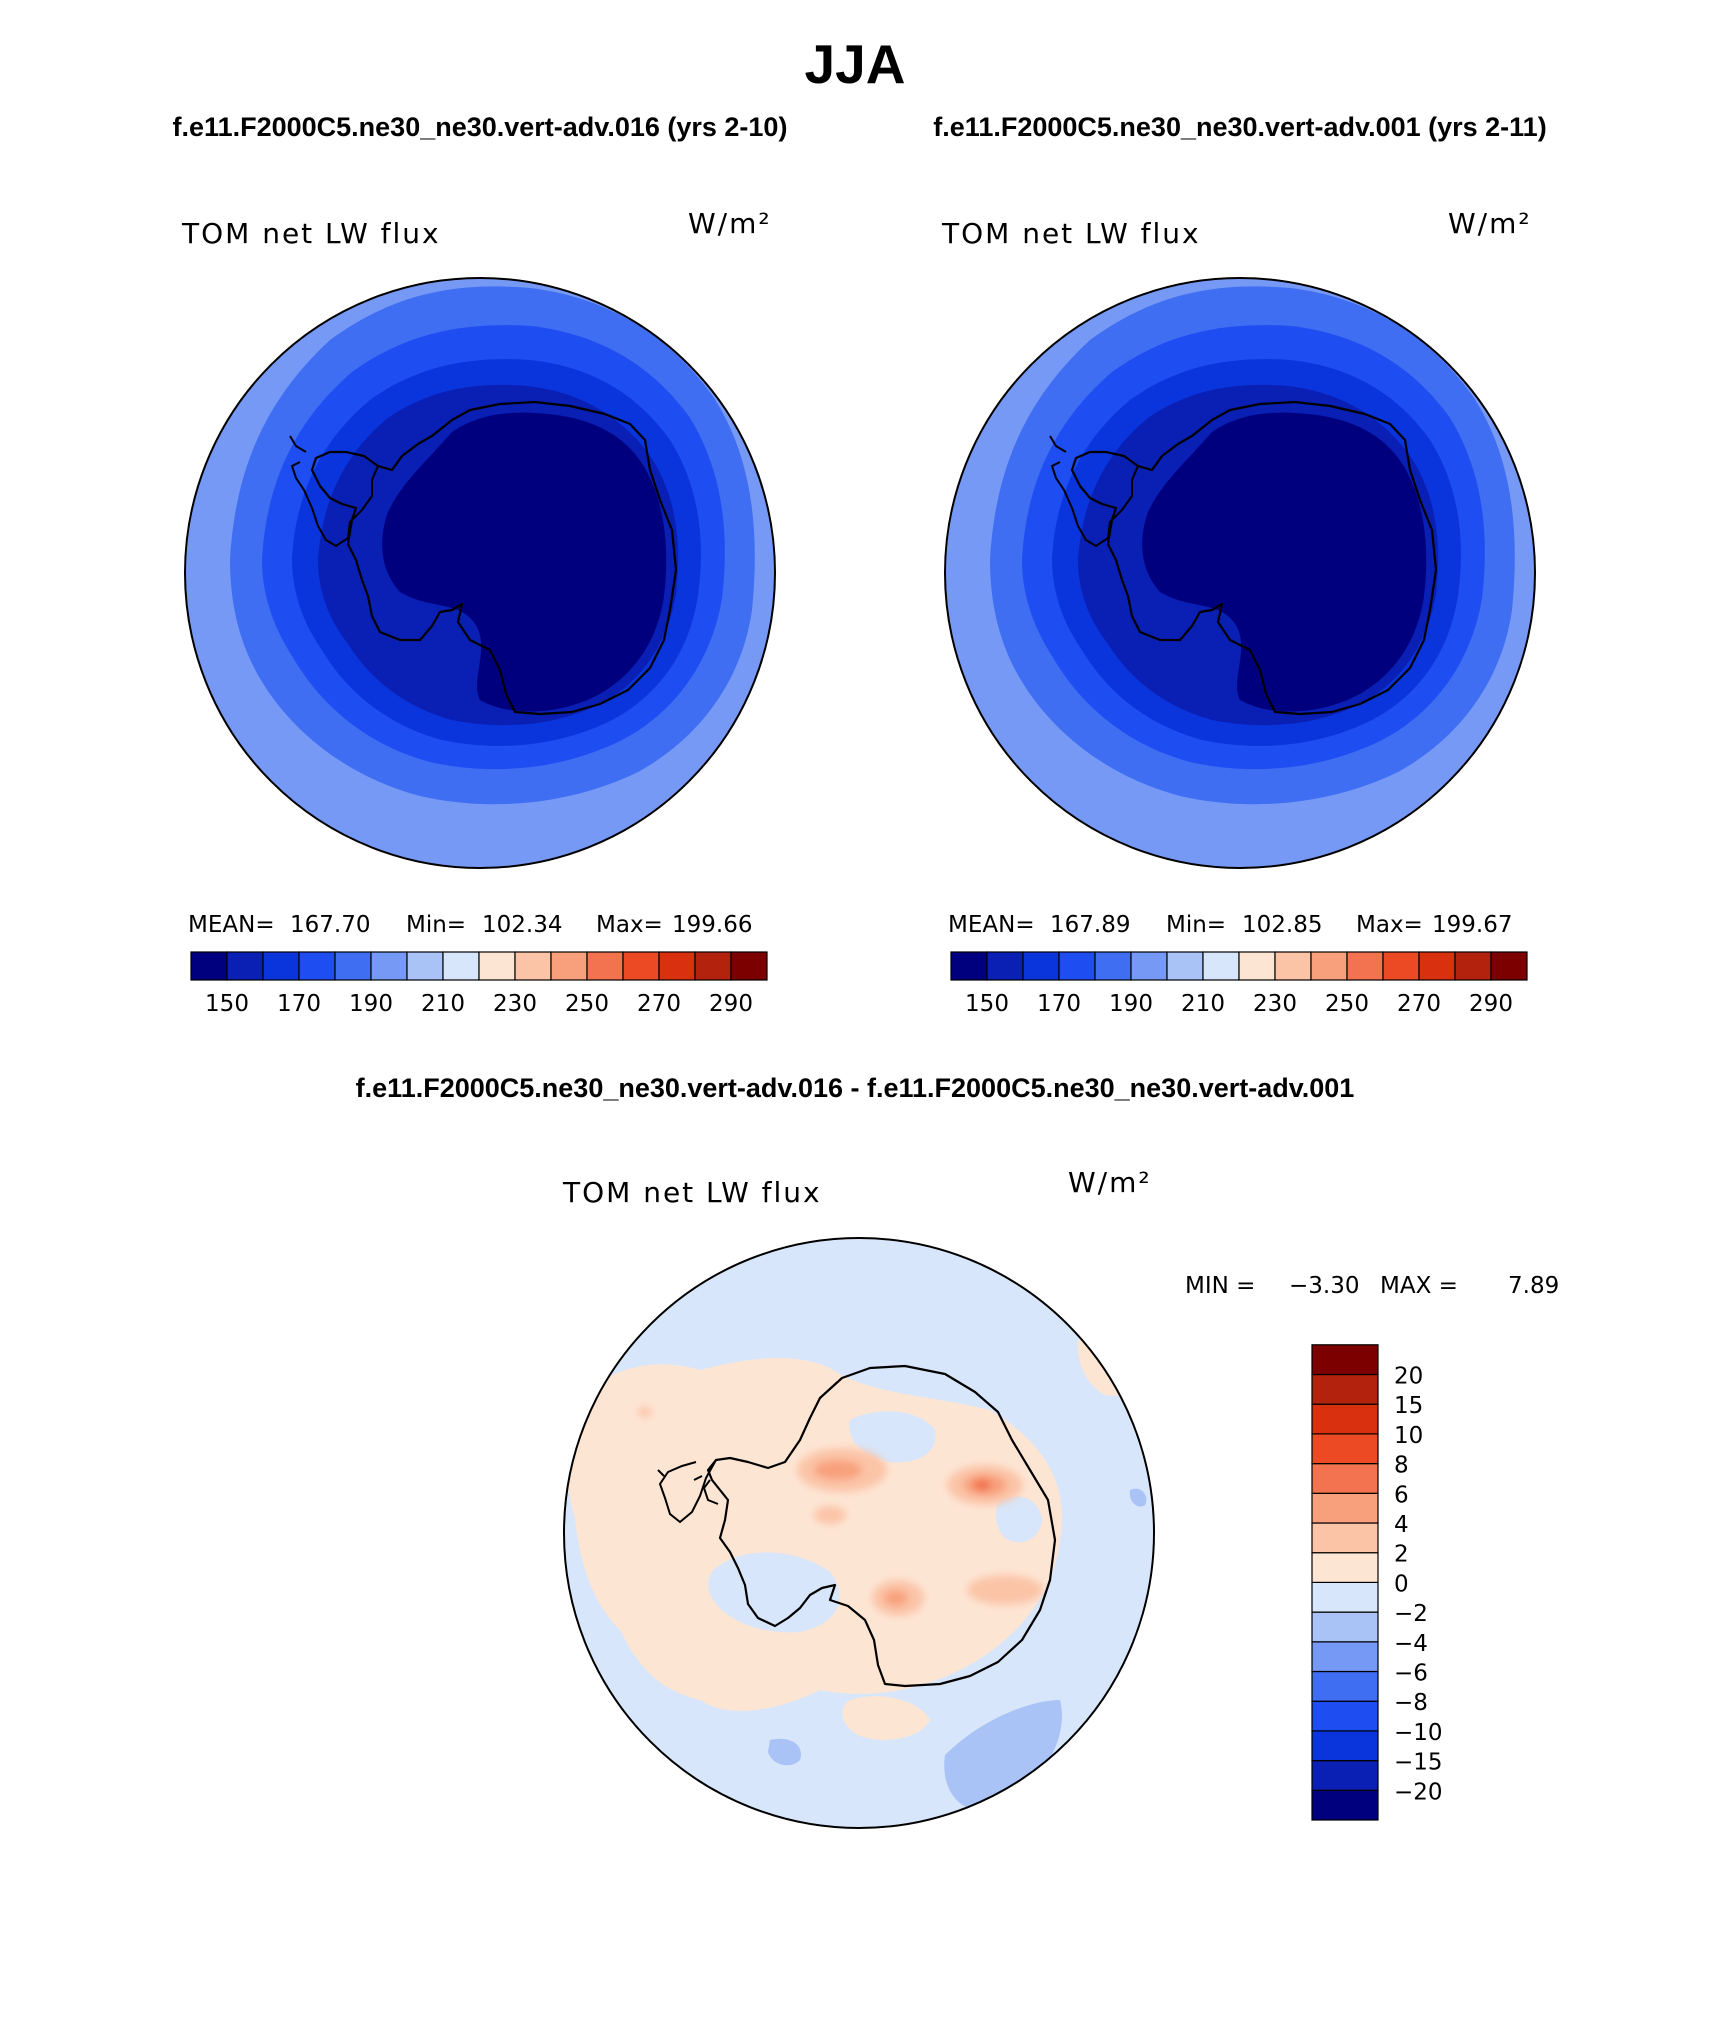 The width and height of the screenshot is (1710, 2044). Describe the element at coordinates (1401, 1466) in the screenshot. I see `colorbar-tick-label: 8` at that location.